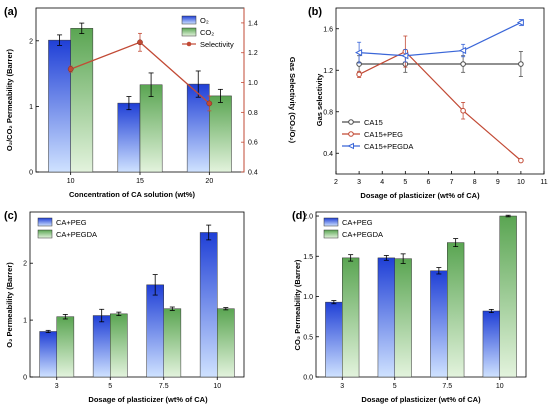 This screenshot has height=408, width=550. Describe the element at coordinates (31, 41) in the screenshot. I see `panel-a-ytick-label: 2` at that location.